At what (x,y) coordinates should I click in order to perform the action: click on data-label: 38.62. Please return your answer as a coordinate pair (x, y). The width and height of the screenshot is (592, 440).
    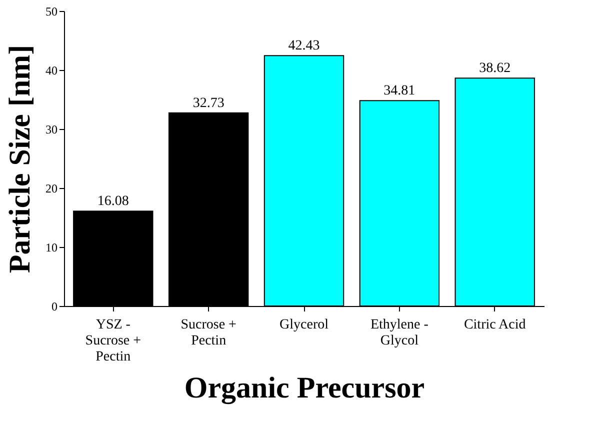
    Looking at the image, I should click on (495, 68).